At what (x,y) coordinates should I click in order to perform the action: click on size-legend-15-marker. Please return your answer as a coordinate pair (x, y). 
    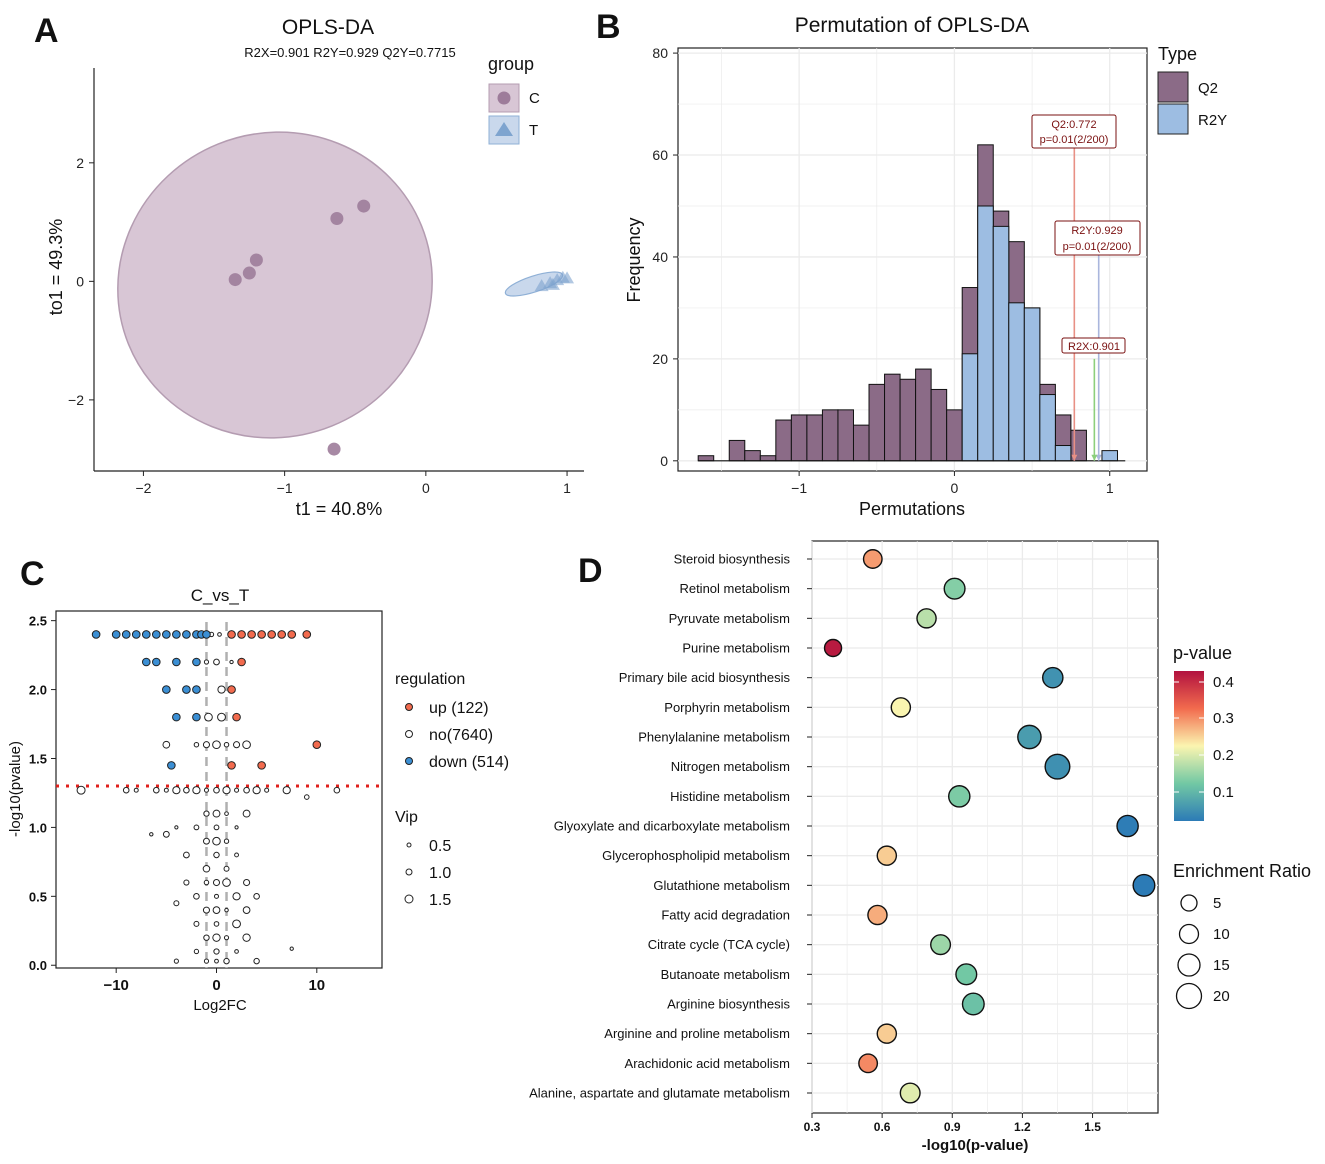
    Looking at the image, I should click on (1189, 965).